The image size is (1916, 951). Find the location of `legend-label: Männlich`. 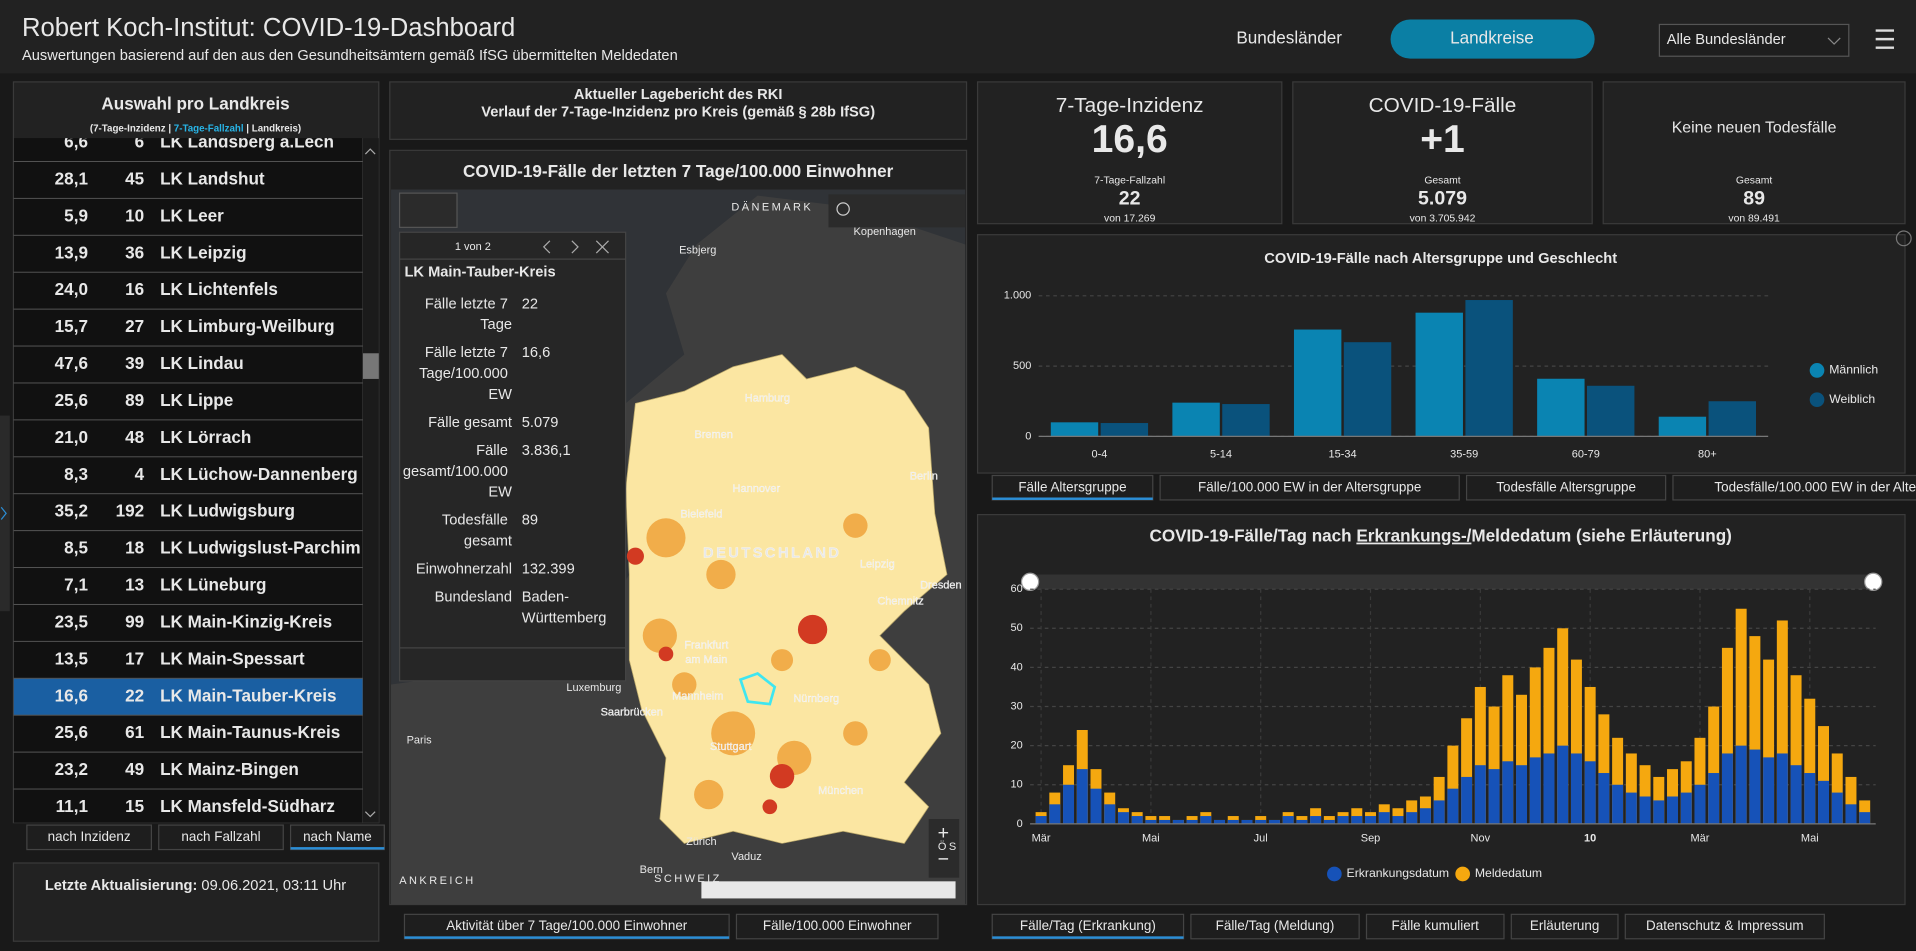

legend-label: Männlich is located at coordinates (1853, 370).